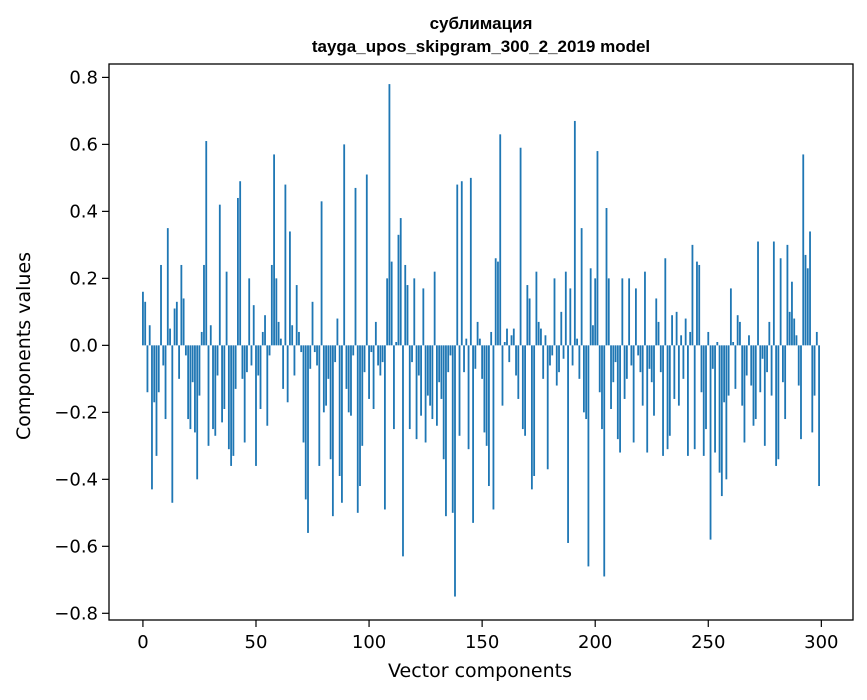  I want to click on x-tick-label: 50, so click(256, 642).